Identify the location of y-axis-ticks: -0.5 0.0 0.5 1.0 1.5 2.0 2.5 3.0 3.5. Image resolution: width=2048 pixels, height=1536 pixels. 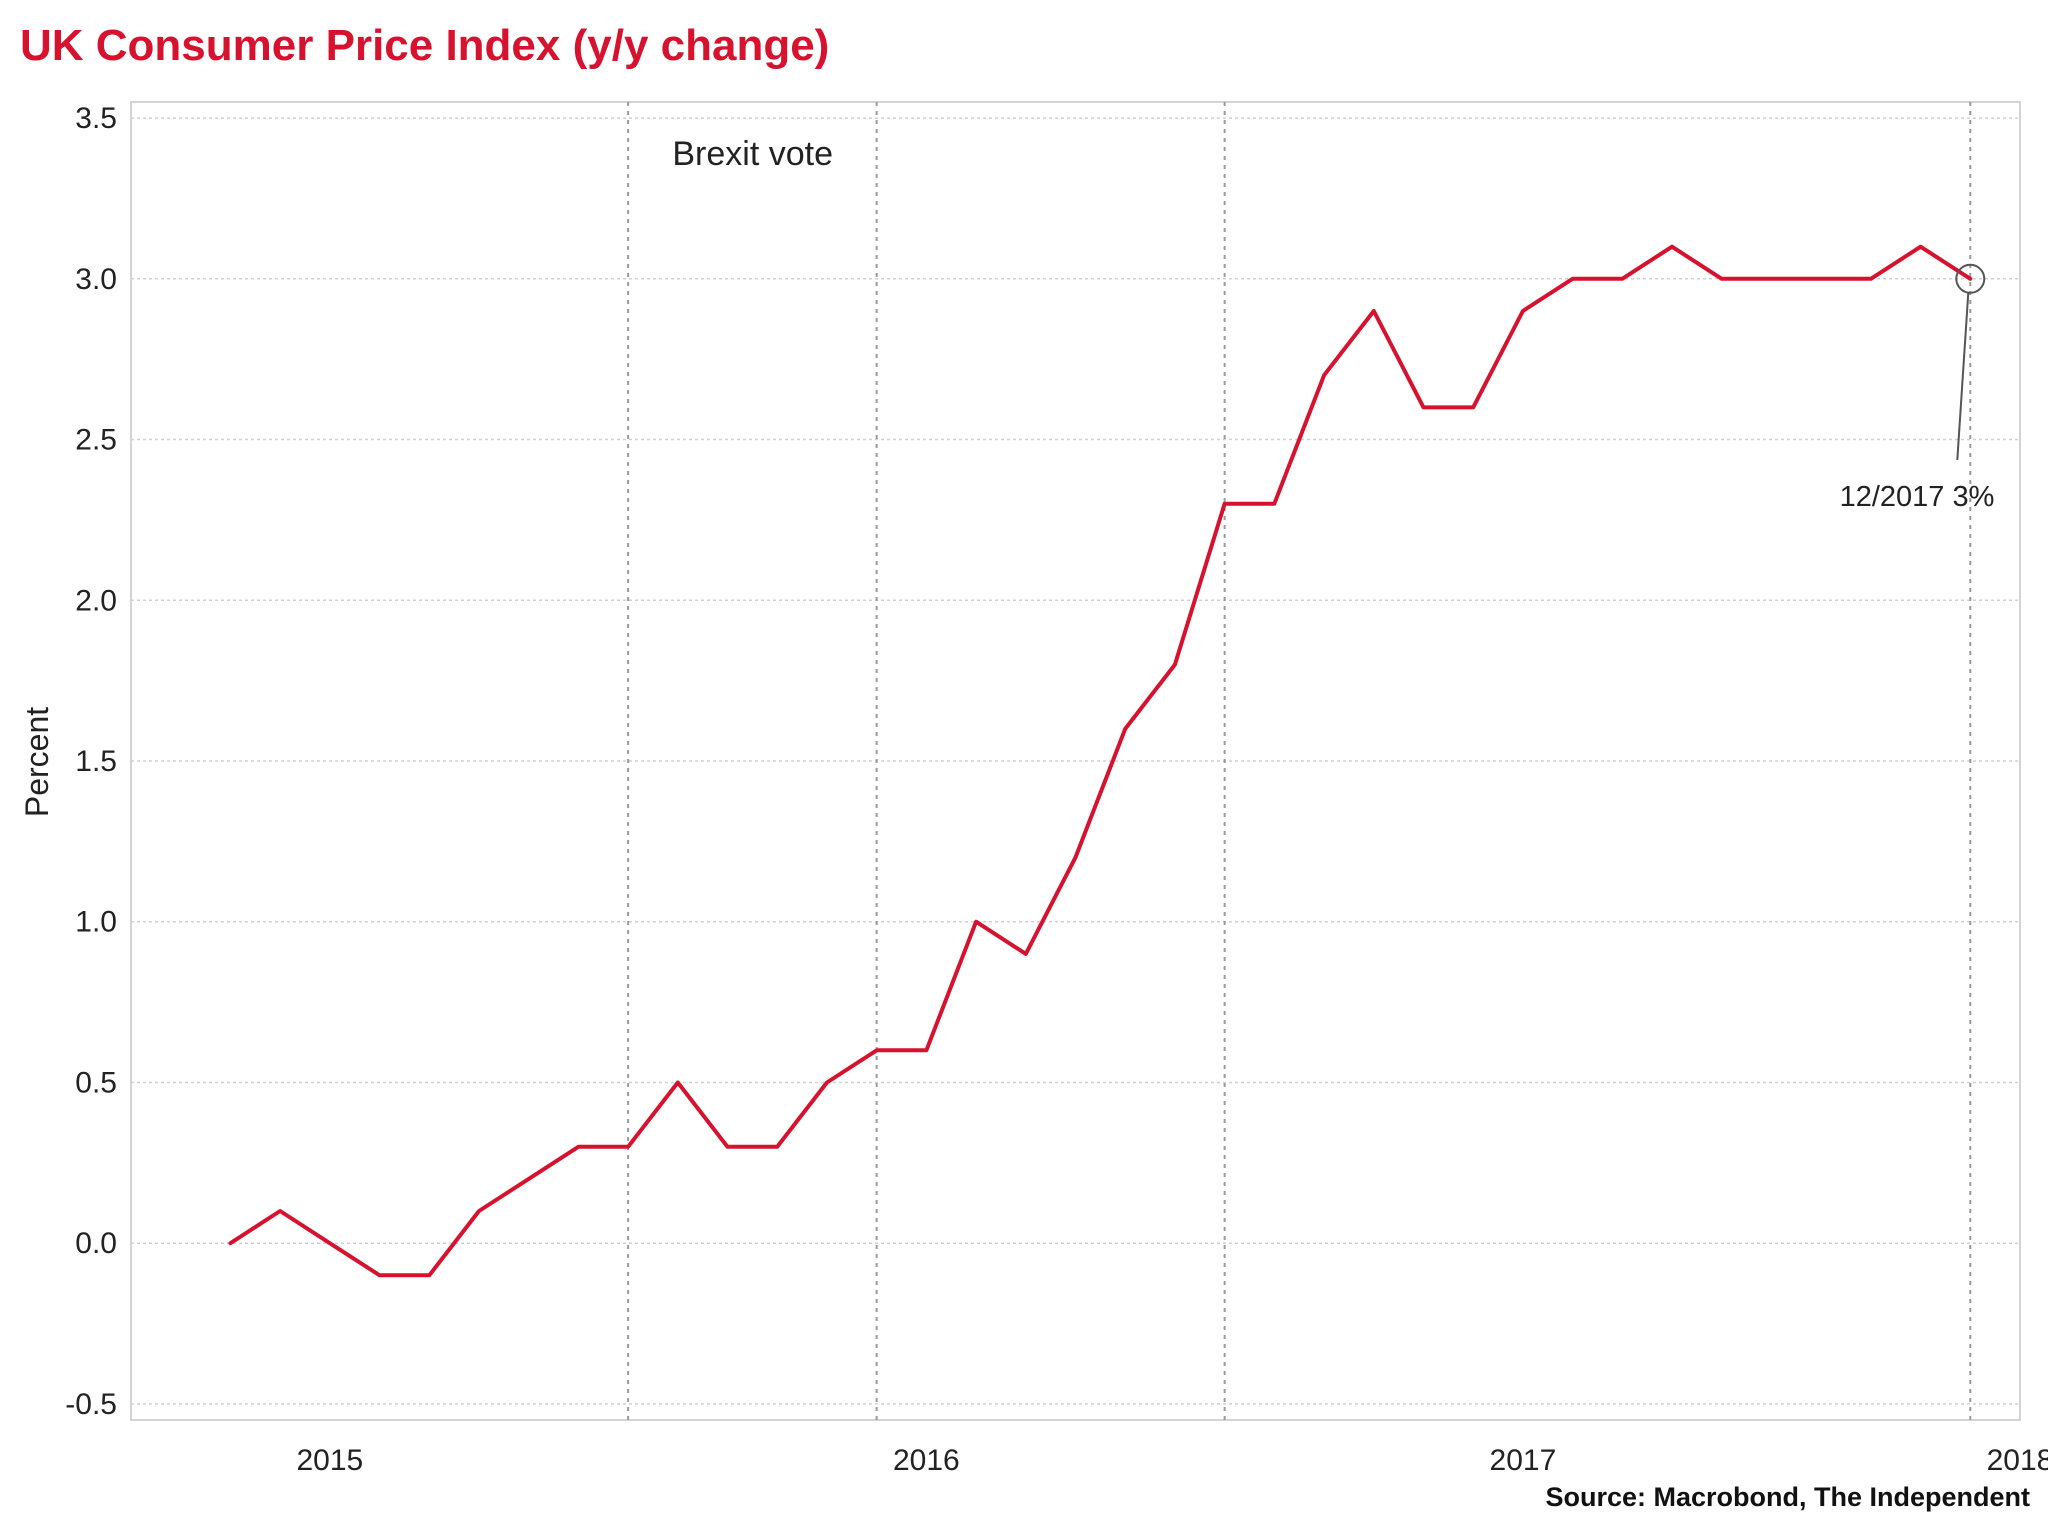
(91, 761).